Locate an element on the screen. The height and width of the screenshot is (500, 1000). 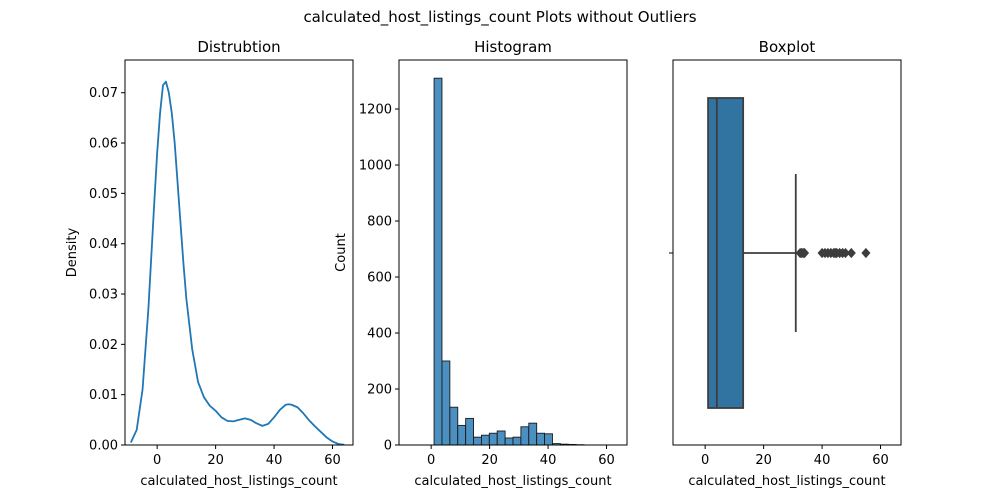
y-tick-label: 0.05 is located at coordinates (103, 194).